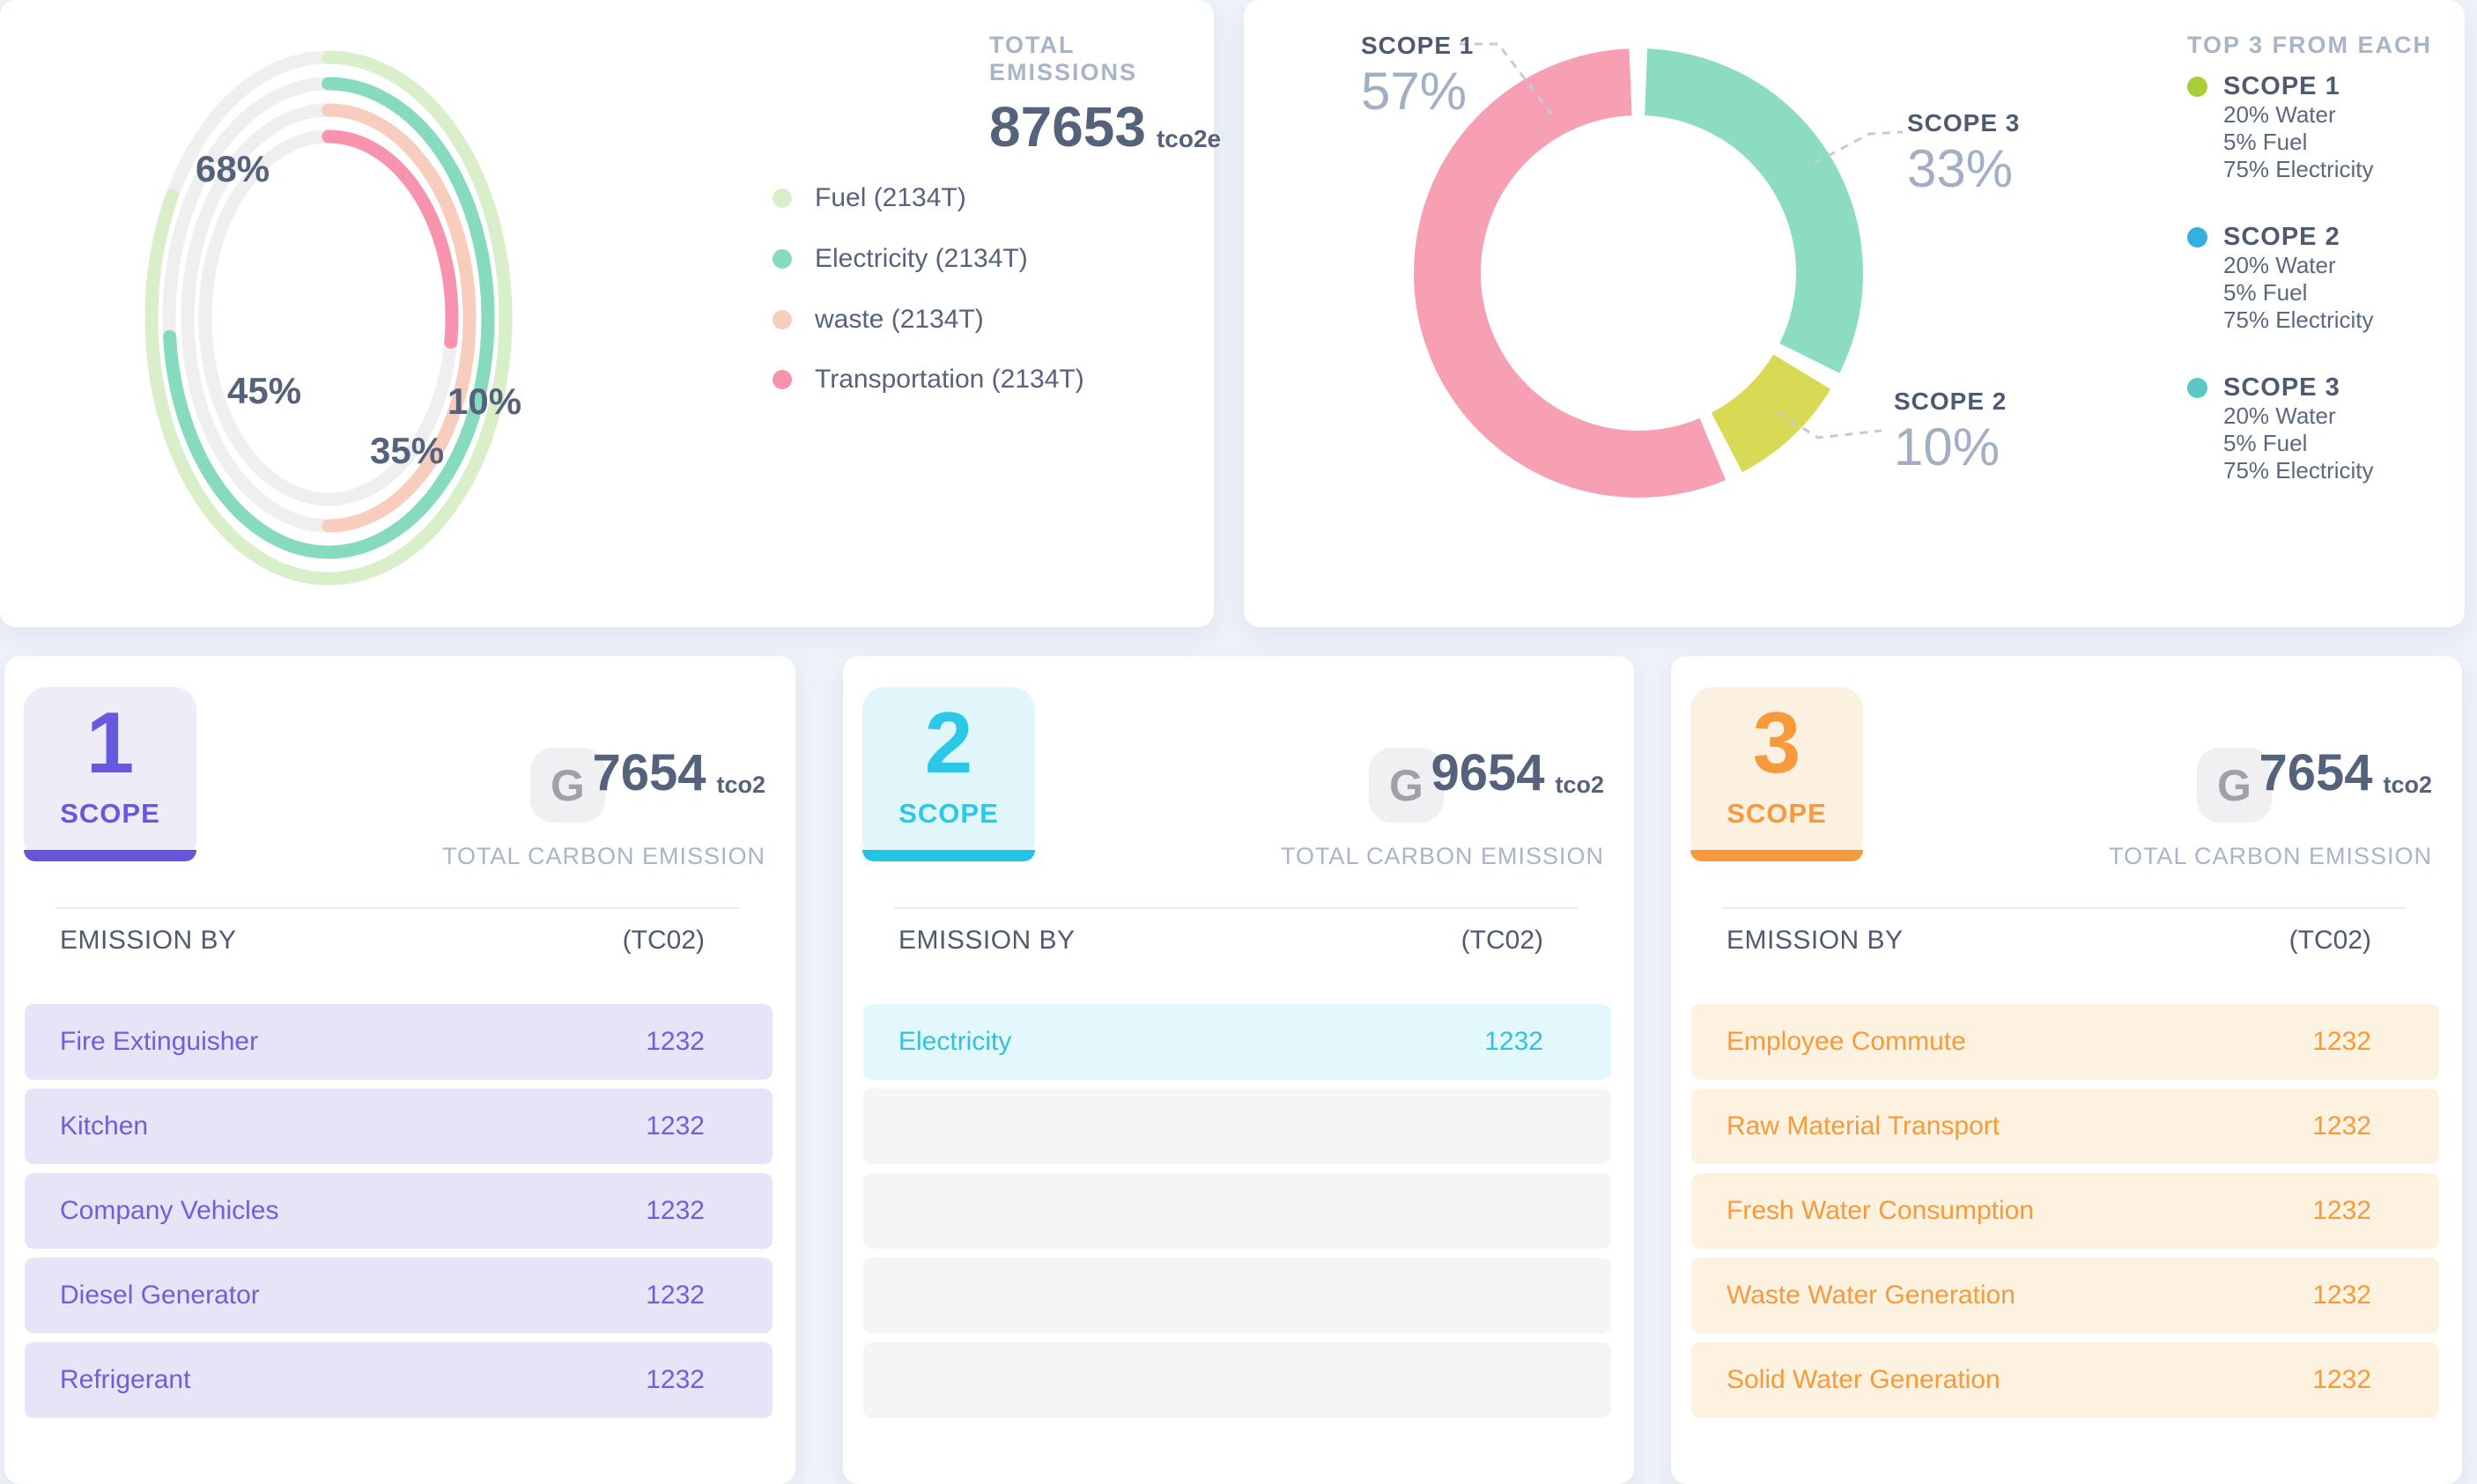 The height and width of the screenshot is (1484, 2477). Describe the element at coordinates (2065, 1380) in the screenshot. I see `table-row: Solid Water Generation 1232` at that location.